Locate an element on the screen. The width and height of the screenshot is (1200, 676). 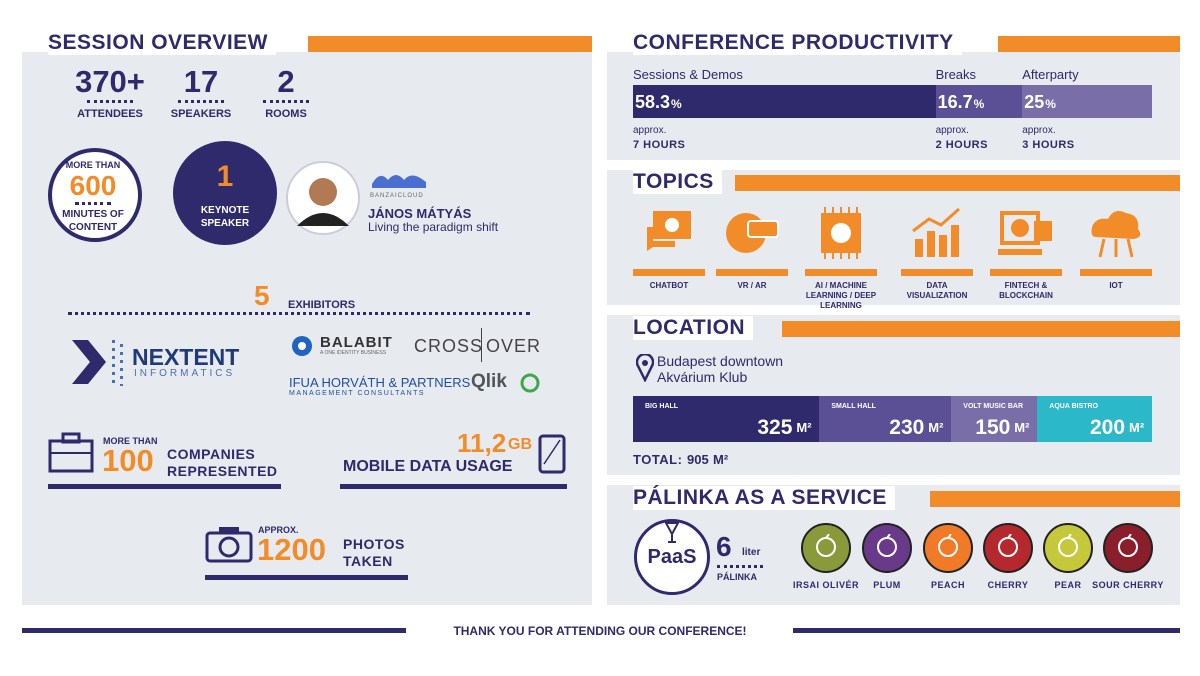
ifua-logo: IFUA HORVÁTH & PARTNERS is located at coordinates (380, 382).